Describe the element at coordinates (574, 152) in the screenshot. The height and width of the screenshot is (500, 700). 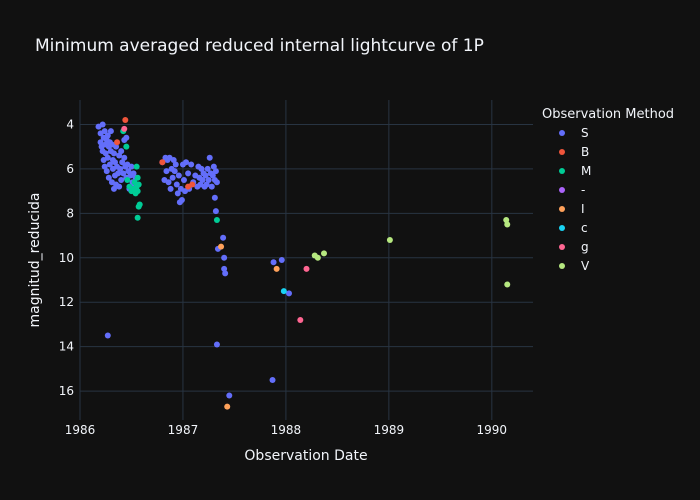
I see `legend-item-B: B` at that location.